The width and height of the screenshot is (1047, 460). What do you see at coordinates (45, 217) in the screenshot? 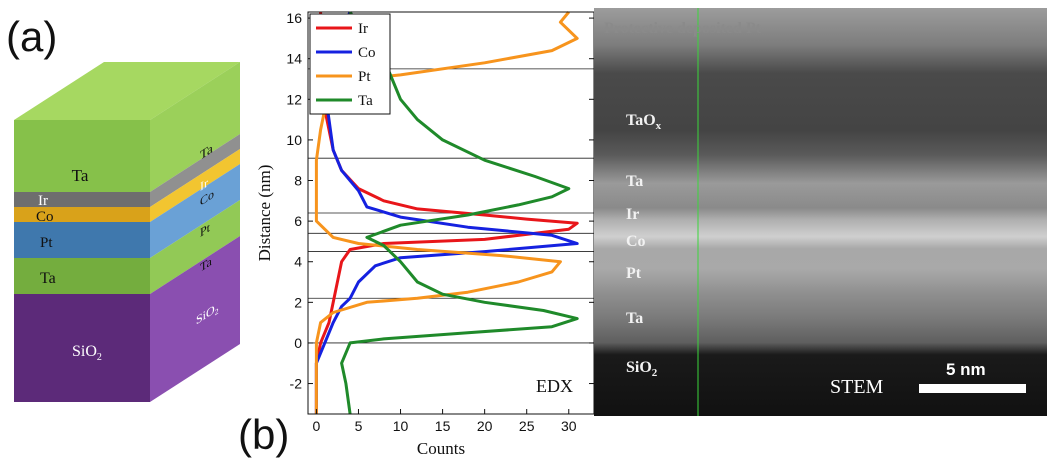
I see `front-label-co: Co` at bounding box center [45, 217].